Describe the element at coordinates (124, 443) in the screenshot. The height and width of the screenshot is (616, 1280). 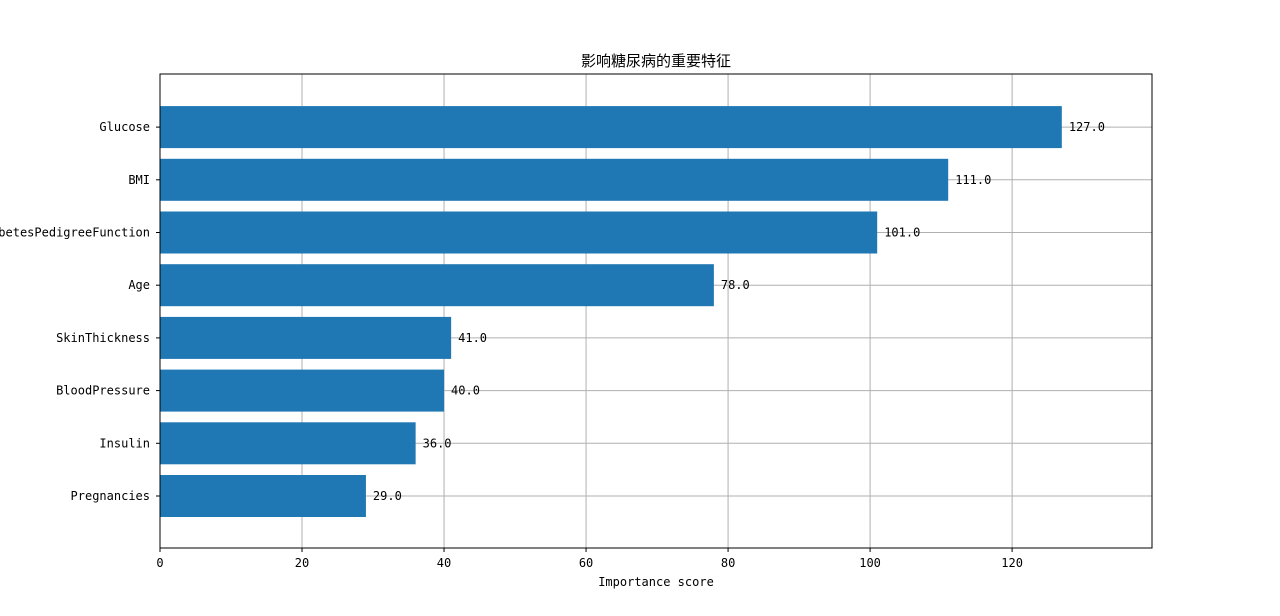
I see `y-tick-label: Insulin` at that location.